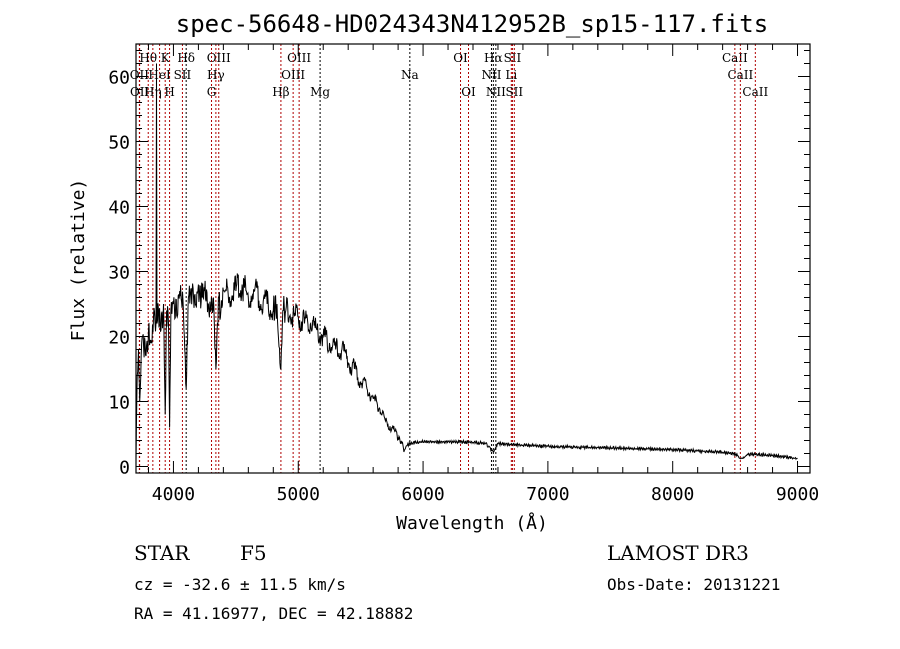 The height and width of the screenshot is (649, 900). Describe the element at coordinates (493, 58) in the screenshot. I see `spectral-line-label: Hα` at that location.